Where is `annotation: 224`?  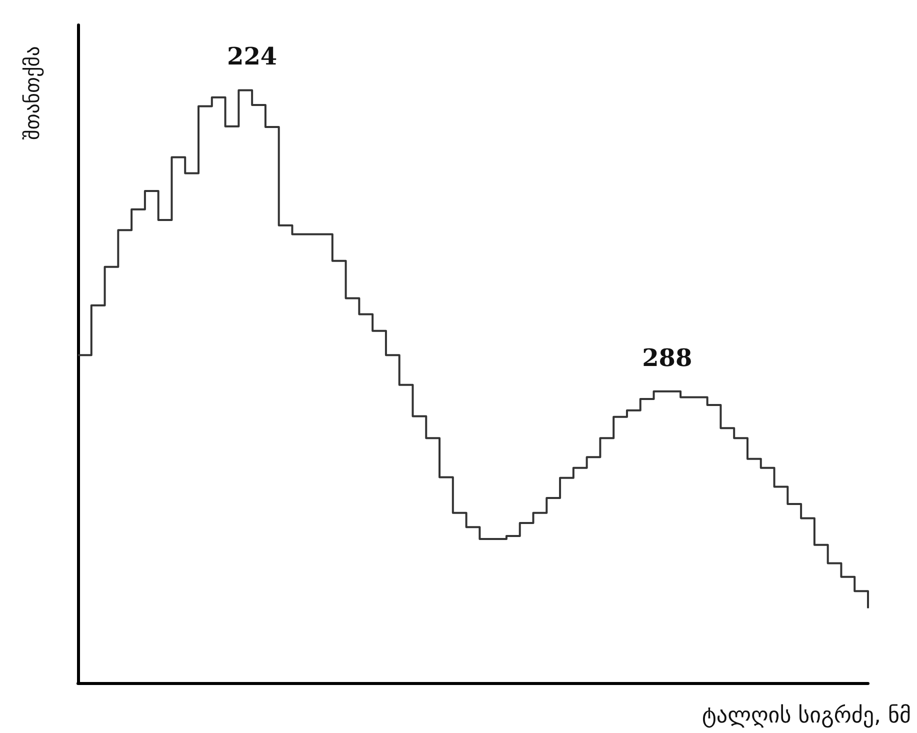
annotation: 224 is located at coordinates (252, 56).